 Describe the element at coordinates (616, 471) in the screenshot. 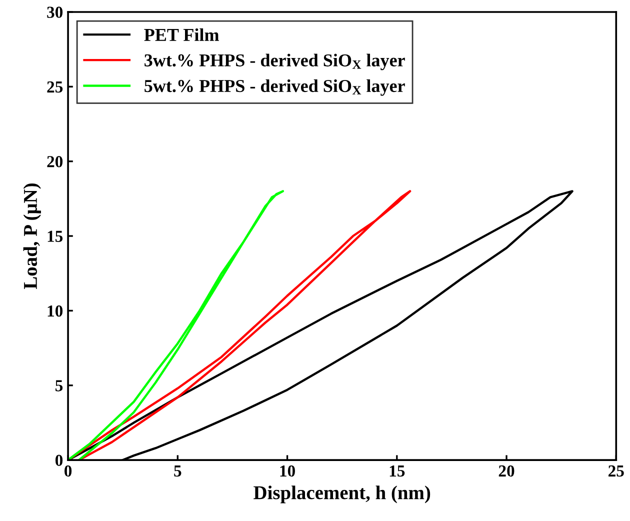

I see `x-tick-label: 25` at that location.